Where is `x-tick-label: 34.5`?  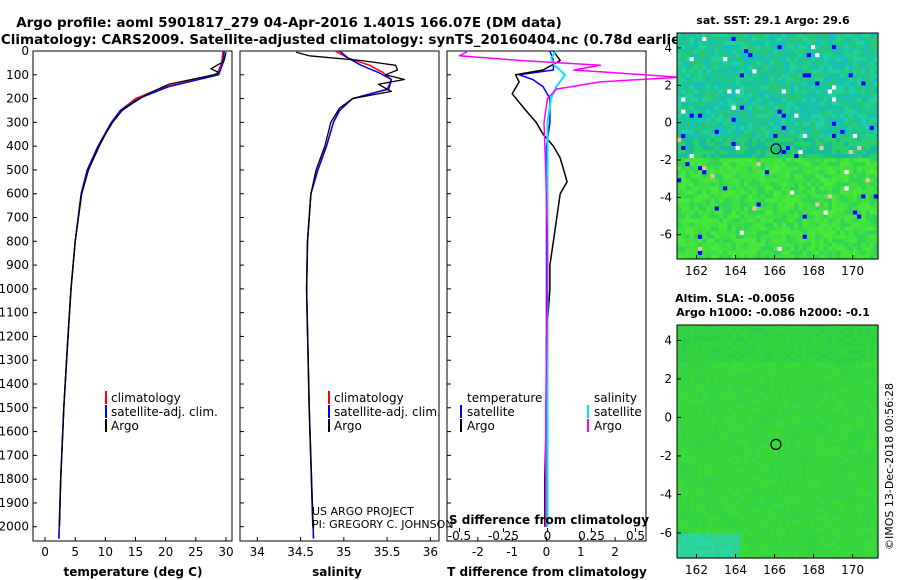
x-tick-label: 34.5 is located at coordinates (300, 552).